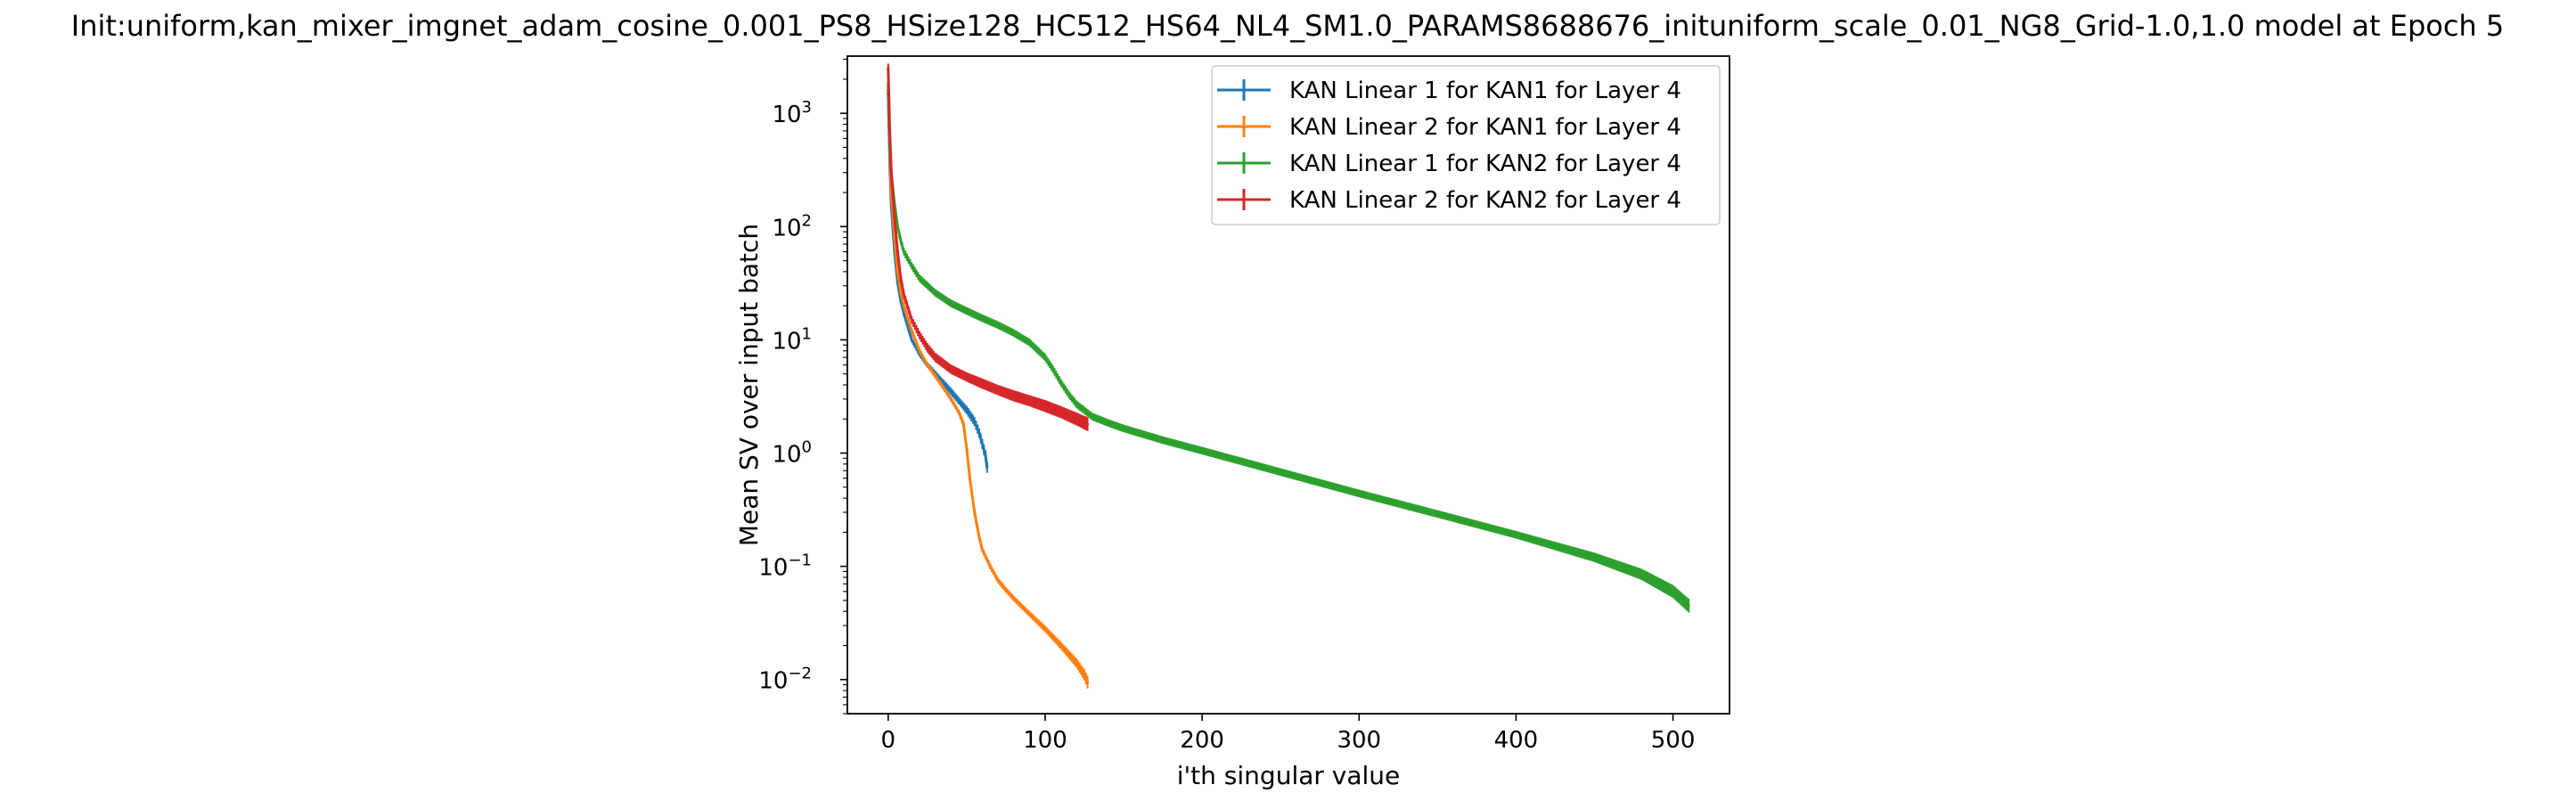 The width and height of the screenshot is (2576, 809). Describe the element at coordinates (888, 741) in the screenshot. I see `x-tick-label: 0` at that location.